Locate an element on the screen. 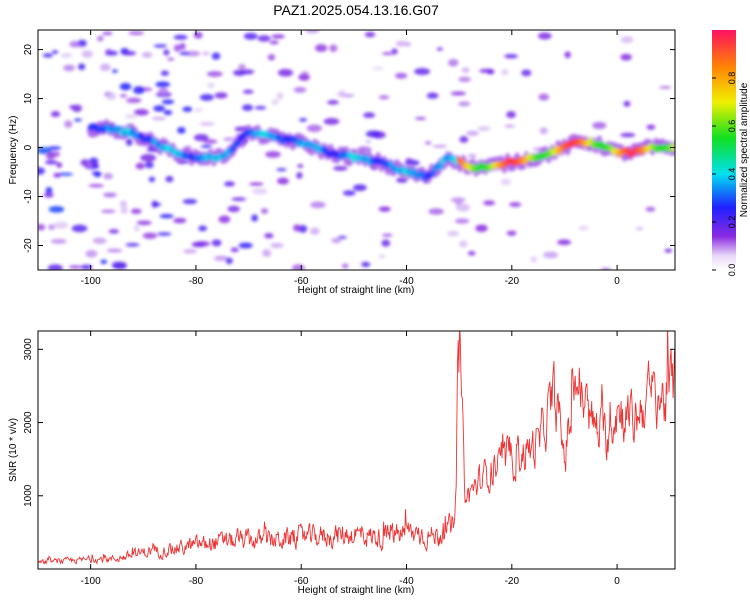 Image resolution: width=750 pixels, height=600 pixels. colorbar-gradient is located at coordinates (724, 150).